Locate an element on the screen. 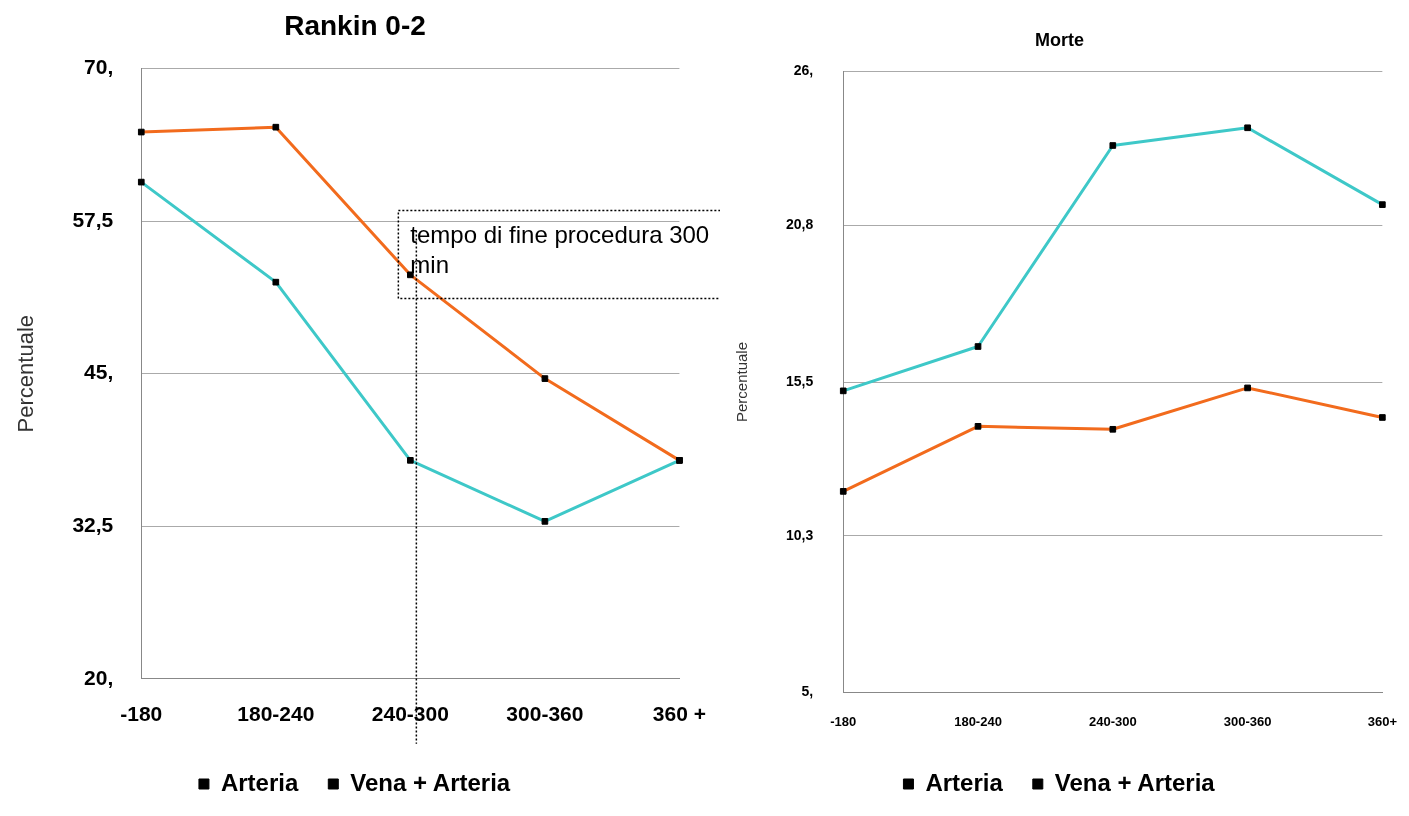 The height and width of the screenshot is (816, 1409). x-tick-label: 360+ is located at coordinates (1382, 721).